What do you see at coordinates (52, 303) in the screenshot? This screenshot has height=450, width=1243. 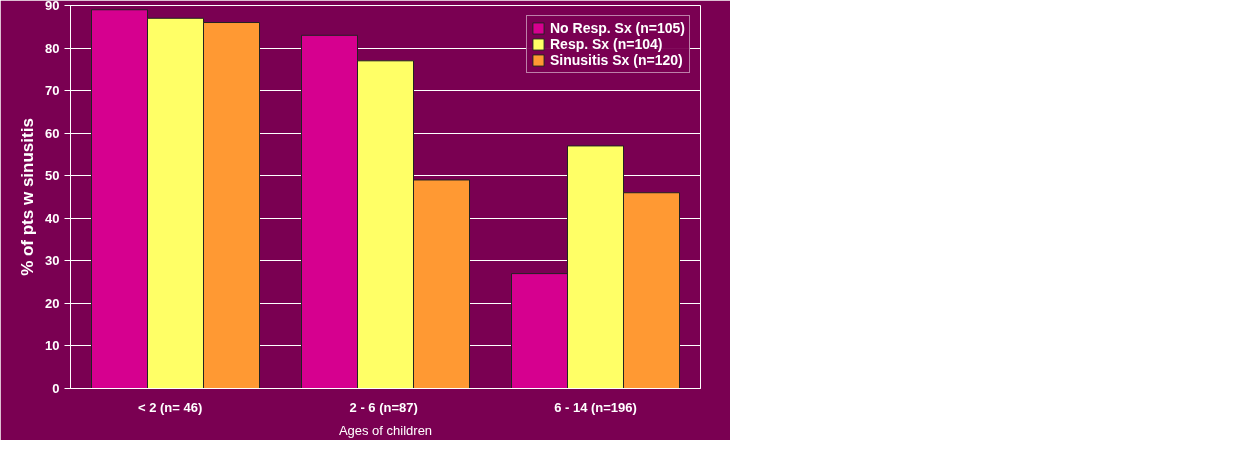 I see `y-tick-label: 20` at bounding box center [52, 303].